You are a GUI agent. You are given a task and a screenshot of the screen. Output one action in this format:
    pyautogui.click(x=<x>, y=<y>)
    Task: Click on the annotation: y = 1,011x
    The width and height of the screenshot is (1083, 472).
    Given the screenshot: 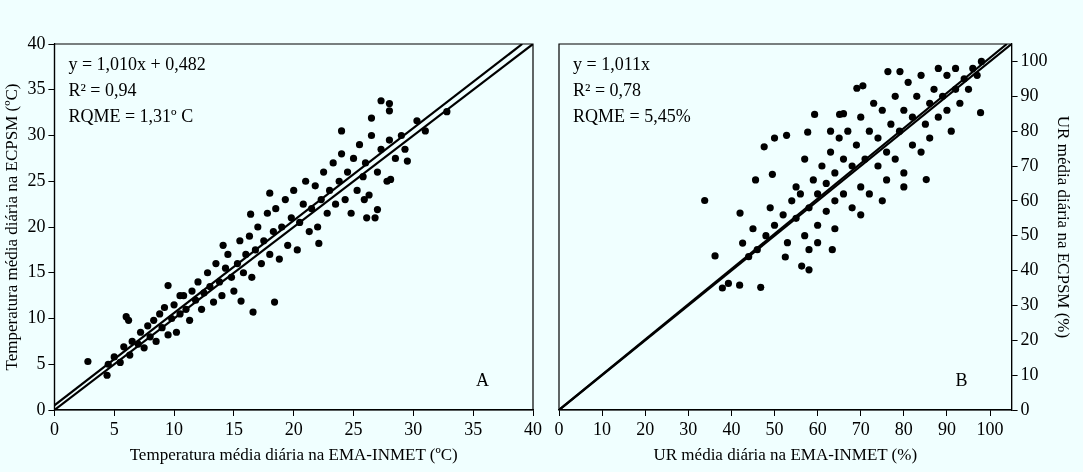 What is the action you would take?
    pyautogui.click(x=611, y=63)
    